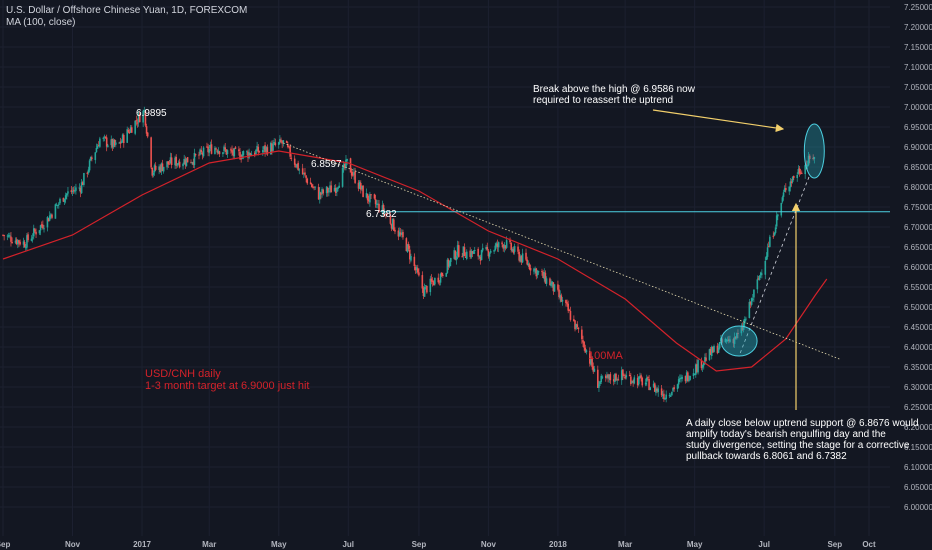 The height and width of the screenshot is (550, 932). Describe the element at coordinates (775, 264) in the screenshot. I see `uptrend-support-line` at that location.